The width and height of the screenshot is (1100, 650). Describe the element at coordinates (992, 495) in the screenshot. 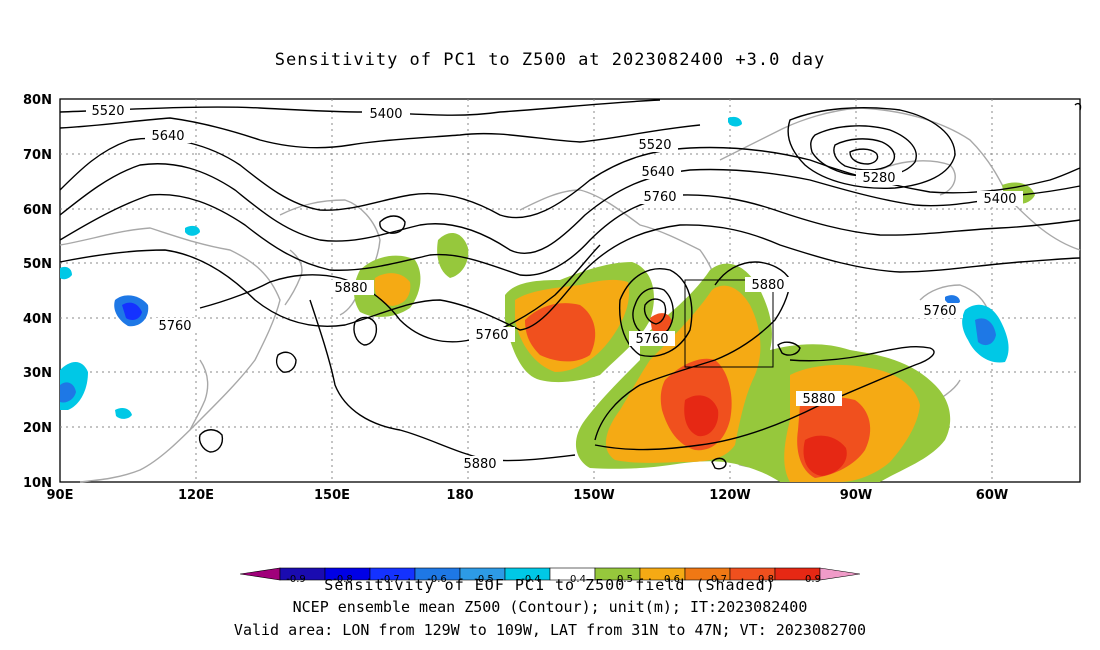

I see `lon-label: 60W` at that location.